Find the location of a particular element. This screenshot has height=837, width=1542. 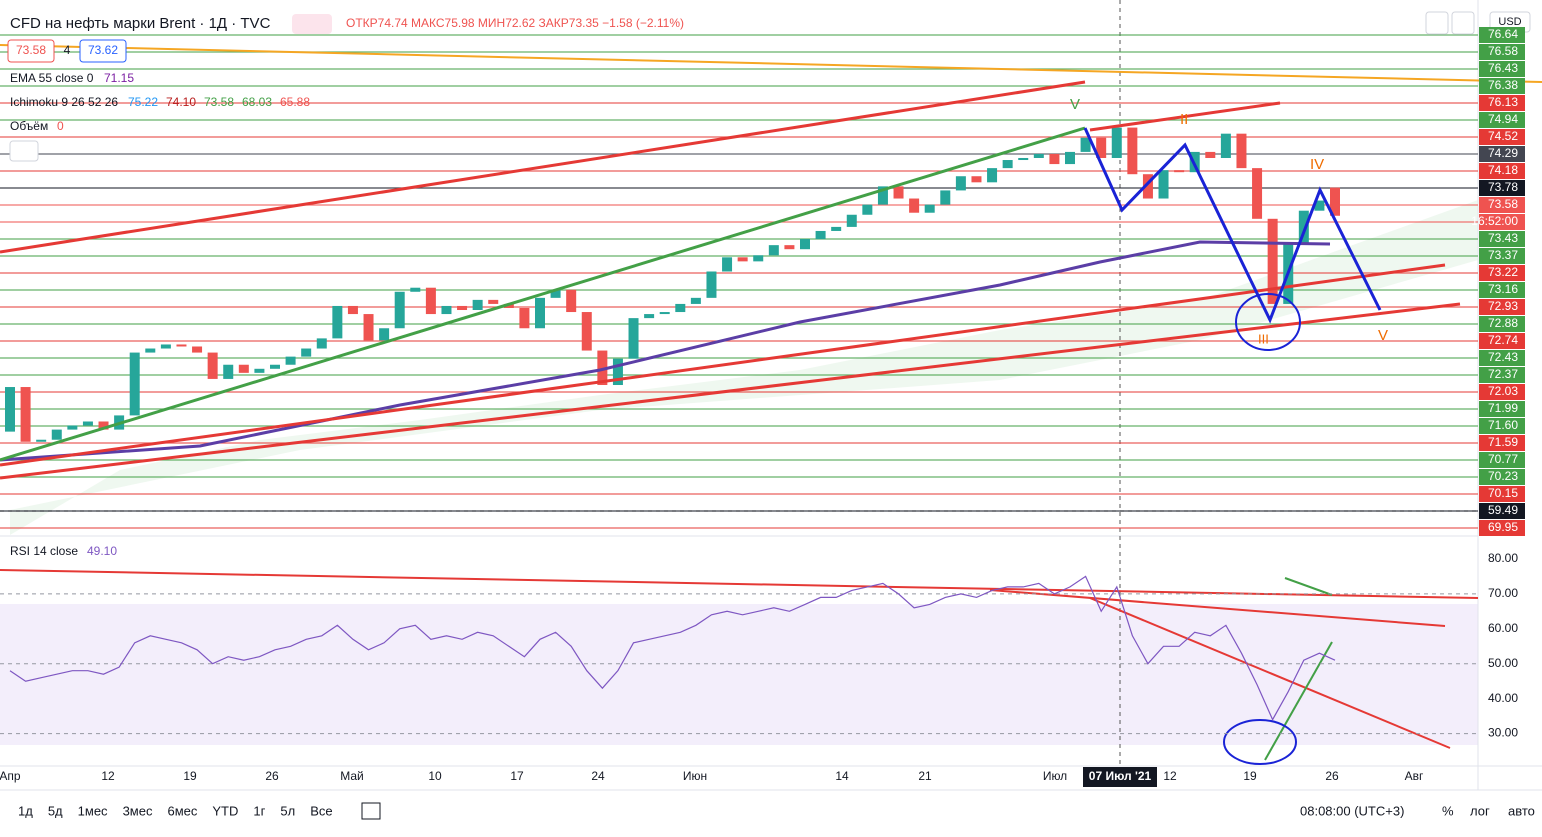

scale-option: % is located at coordinates (1448, 810).